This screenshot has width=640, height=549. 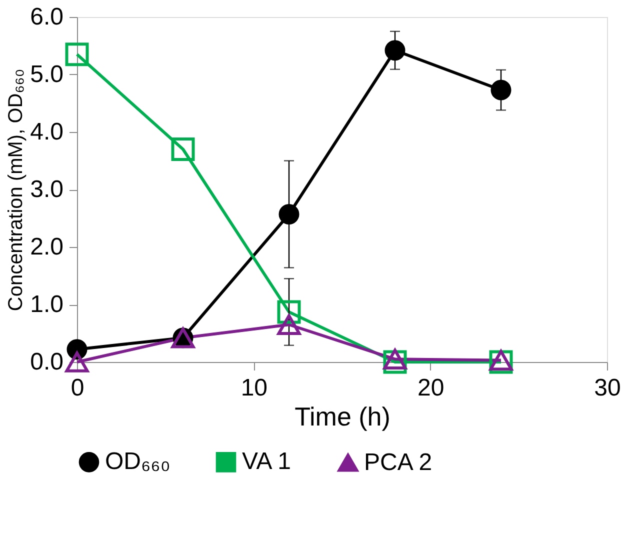 I want to click on legend-label: PCA 2, so click(x=398, y=462).